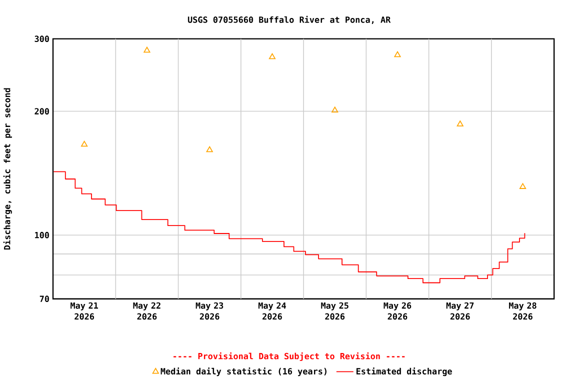  I want to click on chart-title: USGS 07055660 Buffalo River at Ponca, AR, so click(289, 20).